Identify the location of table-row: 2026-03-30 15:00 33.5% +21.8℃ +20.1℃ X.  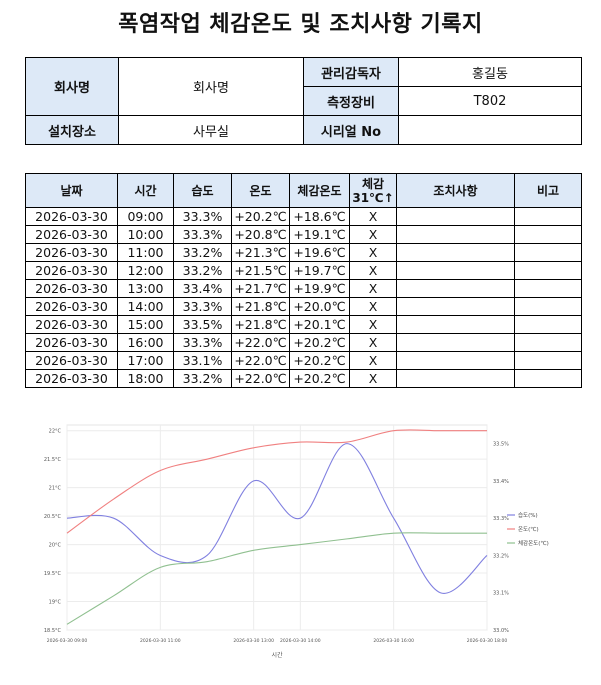
(303, 324).